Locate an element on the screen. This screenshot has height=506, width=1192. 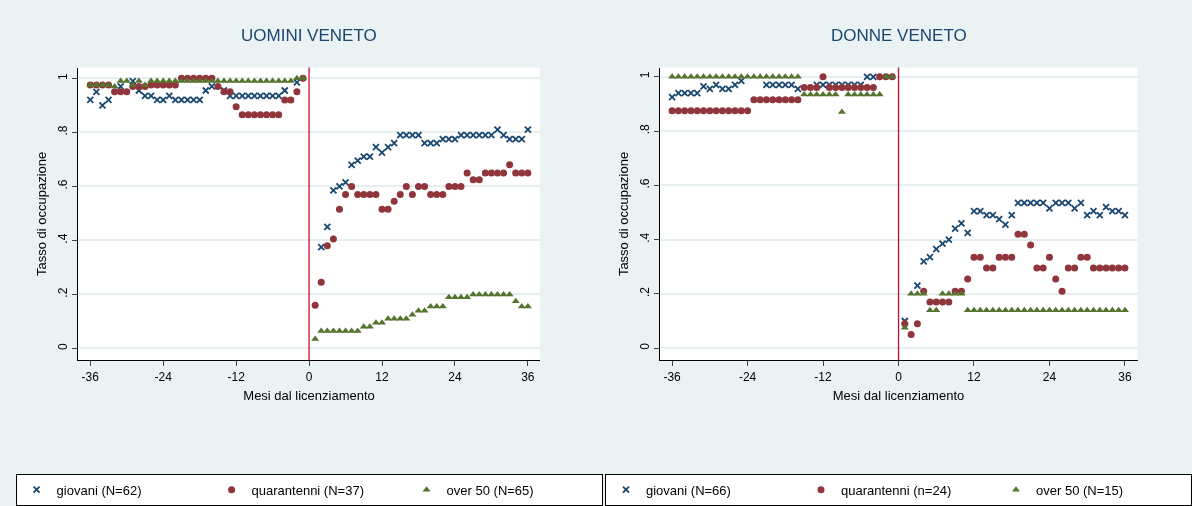
chart-title: DONNE VENETO is located at coordinates (899, 35).